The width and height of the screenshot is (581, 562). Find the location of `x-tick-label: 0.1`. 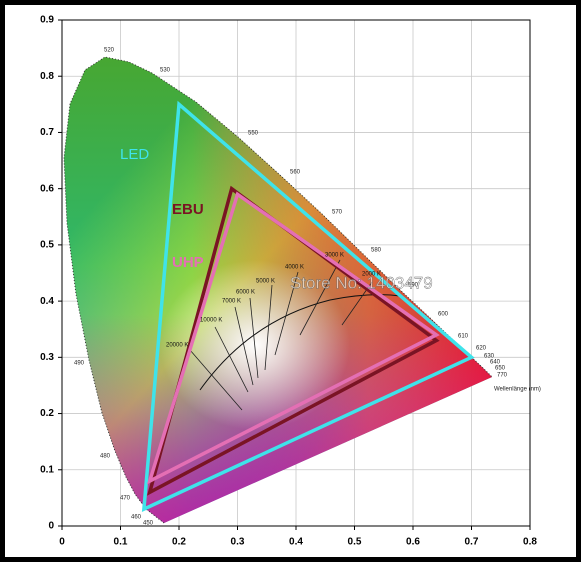

x-tick-label: 0.1 is located at coordinates (121, 542).